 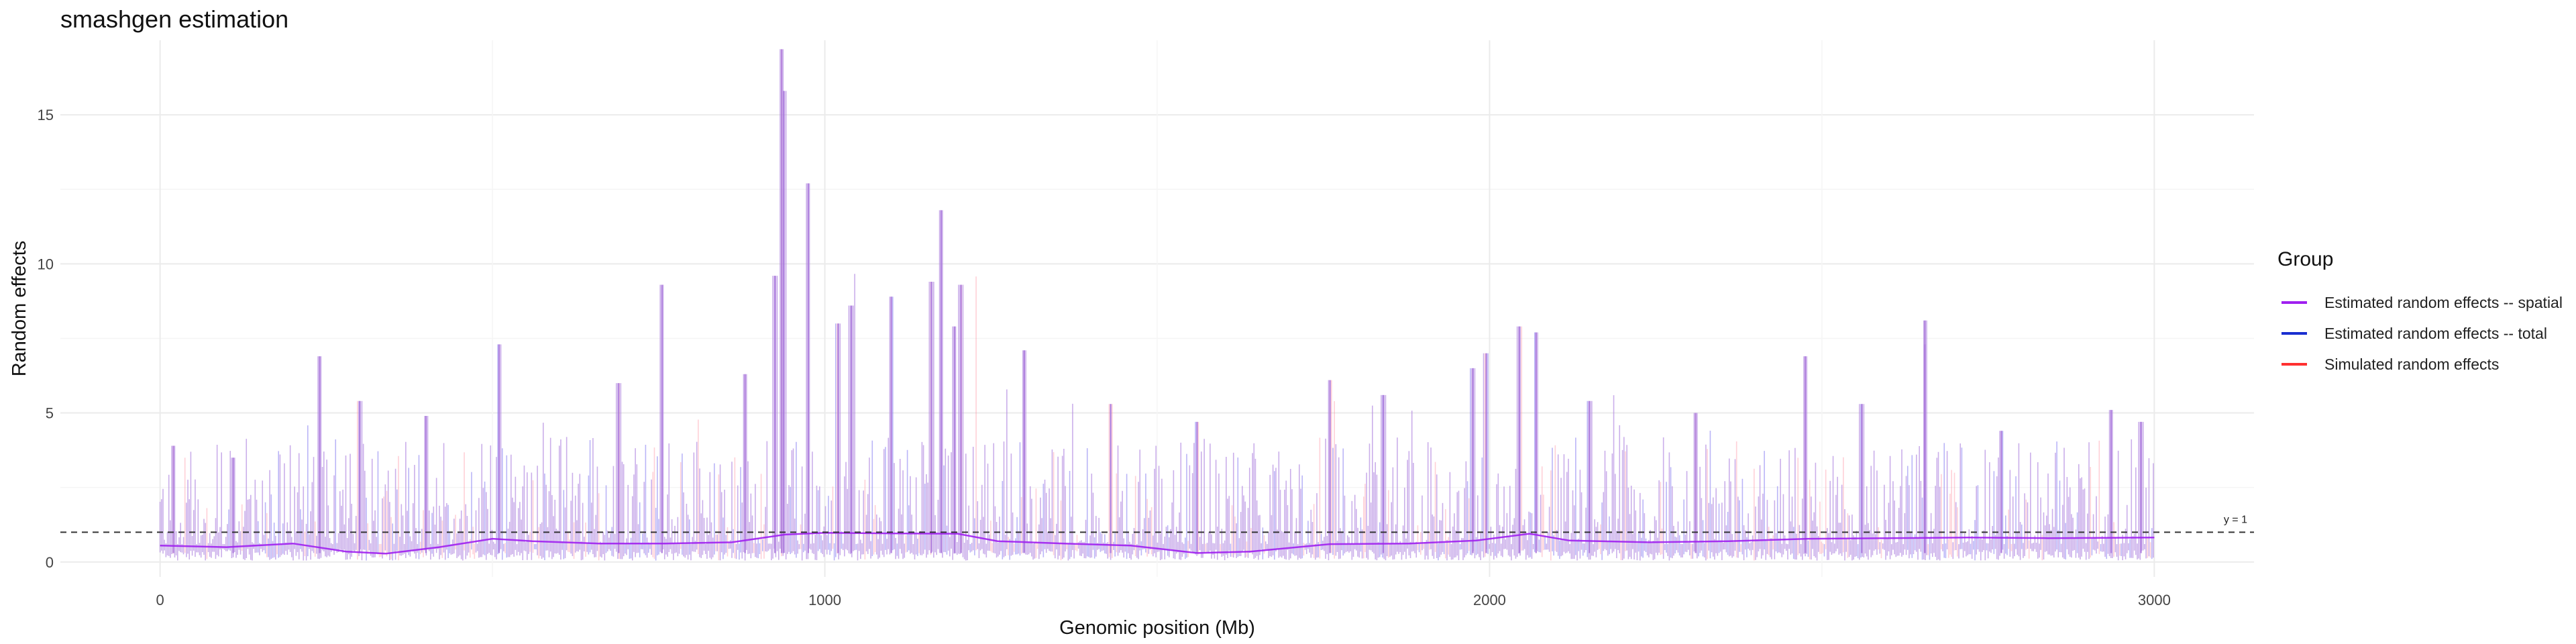 I want to click on reference-line-group: y = 1, so click(x=1157, y=523).